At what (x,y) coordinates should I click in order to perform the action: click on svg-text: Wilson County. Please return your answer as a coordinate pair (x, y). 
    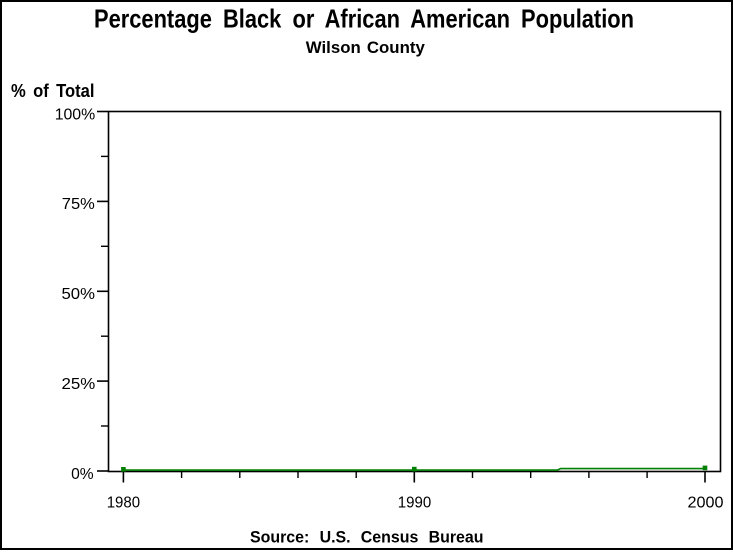
    Looking at the image, I should click on (366, 47).